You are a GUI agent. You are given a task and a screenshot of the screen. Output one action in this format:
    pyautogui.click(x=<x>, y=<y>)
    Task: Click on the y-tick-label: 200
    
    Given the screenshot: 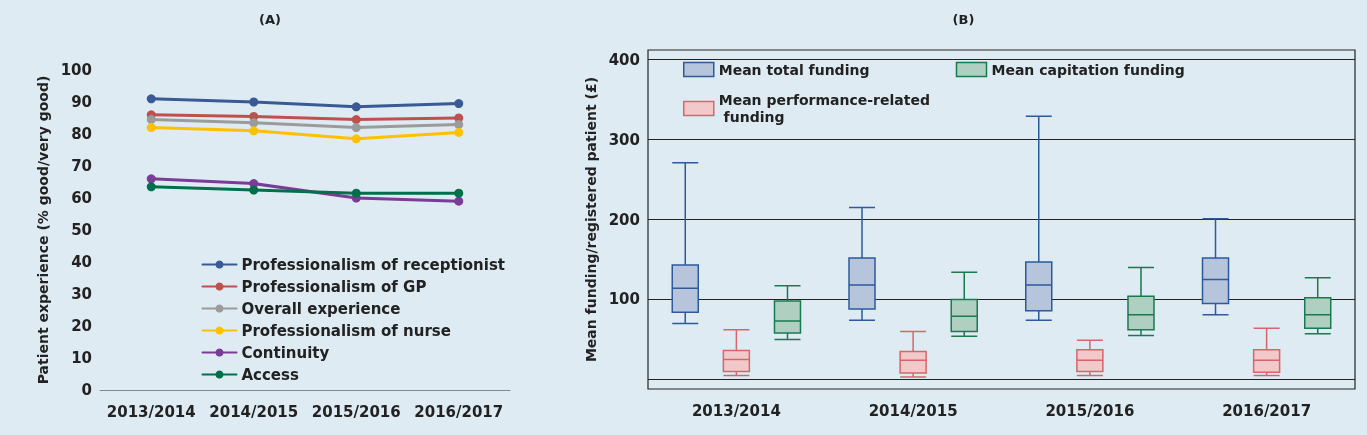 What is the action you would take?
    pyautogui.click(x=624, y=219)
    